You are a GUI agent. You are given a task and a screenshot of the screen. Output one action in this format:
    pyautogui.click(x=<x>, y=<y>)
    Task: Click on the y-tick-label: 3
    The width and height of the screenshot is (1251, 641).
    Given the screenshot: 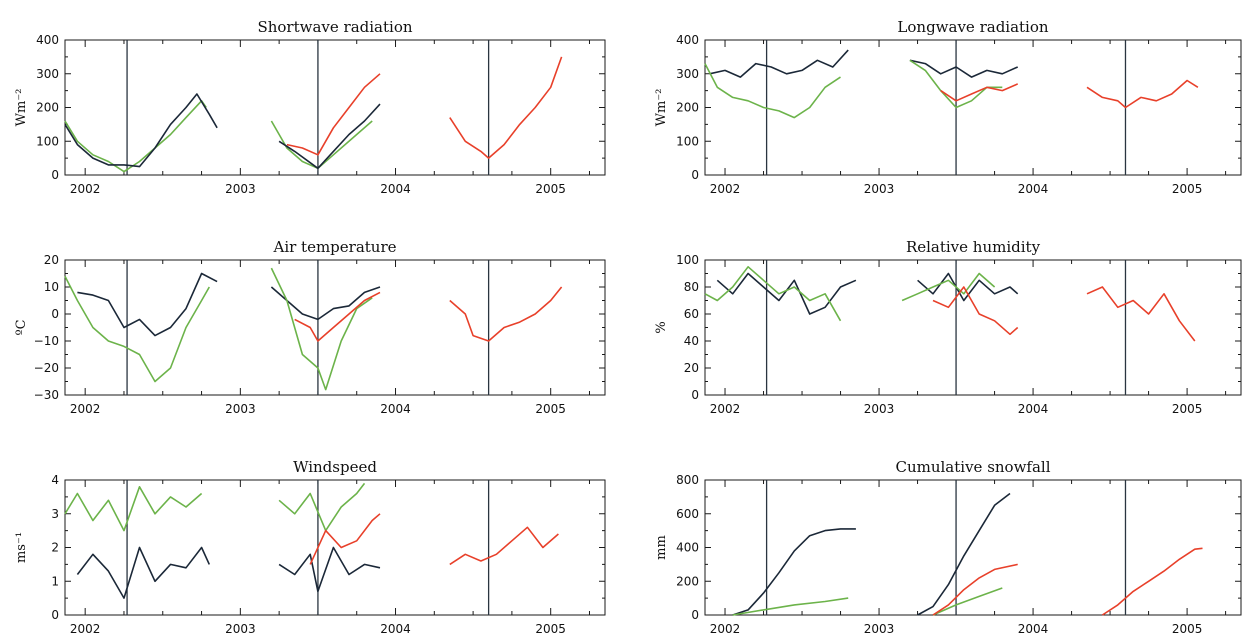 What is the action you would take?
    pyautogui.click(x=55, y=514)
    